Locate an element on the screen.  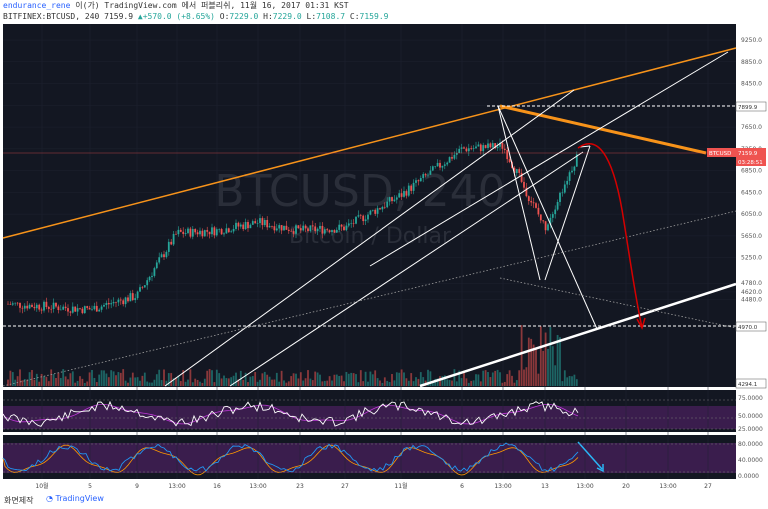
high-label: H: is located at coordinates (268, 16).